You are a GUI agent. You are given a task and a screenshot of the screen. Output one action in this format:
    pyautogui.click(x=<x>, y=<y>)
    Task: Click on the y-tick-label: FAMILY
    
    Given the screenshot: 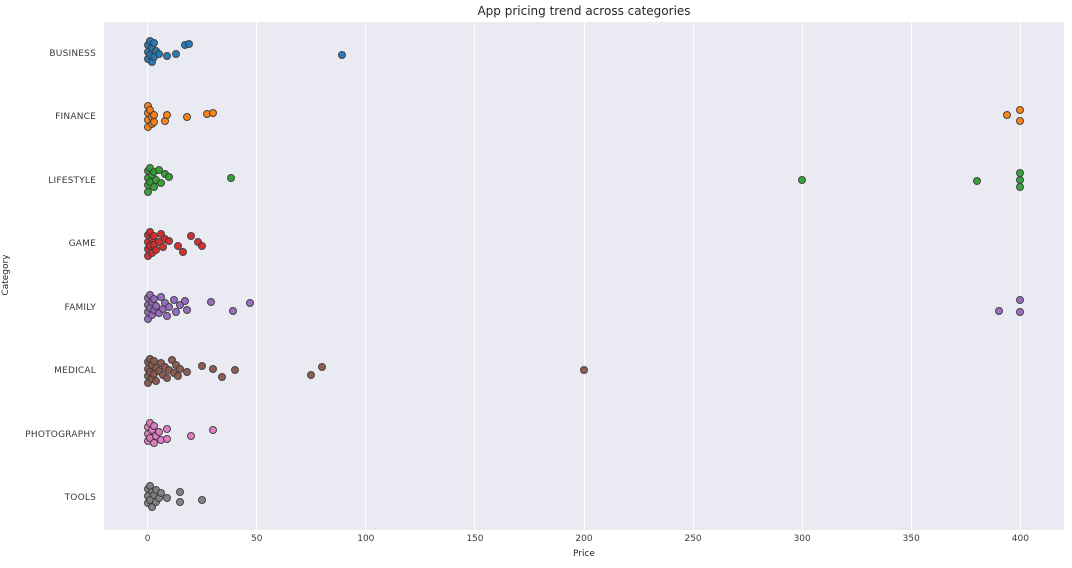 What is the action you would take?
    pyautogui.click(x=80, y=307)
    